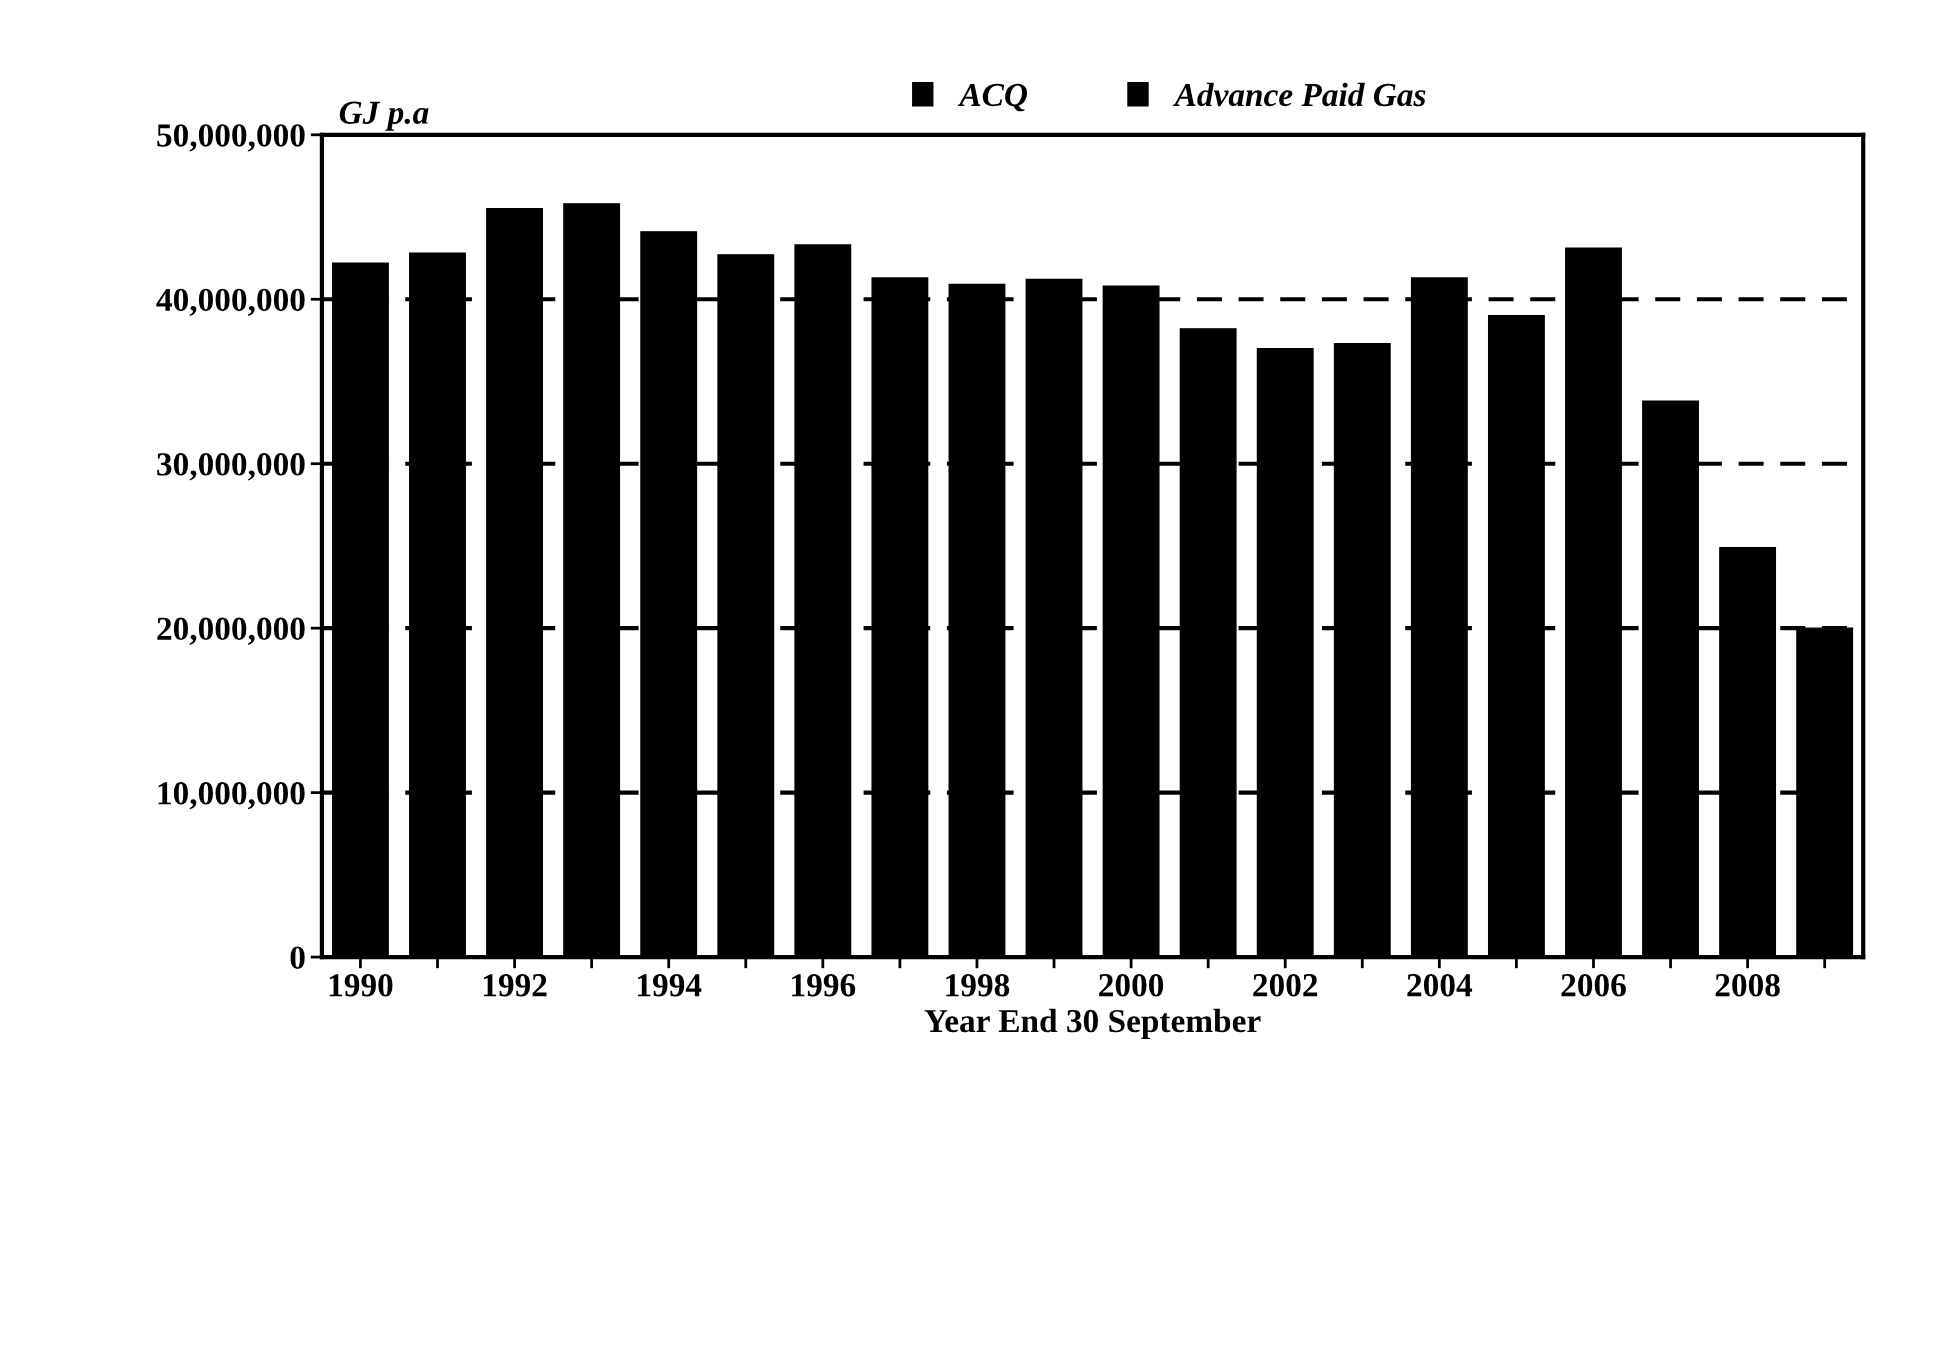  Describe the element at coordinates (361, 985) in the screenshot. I see `x-tick-label: 1990` at that location.